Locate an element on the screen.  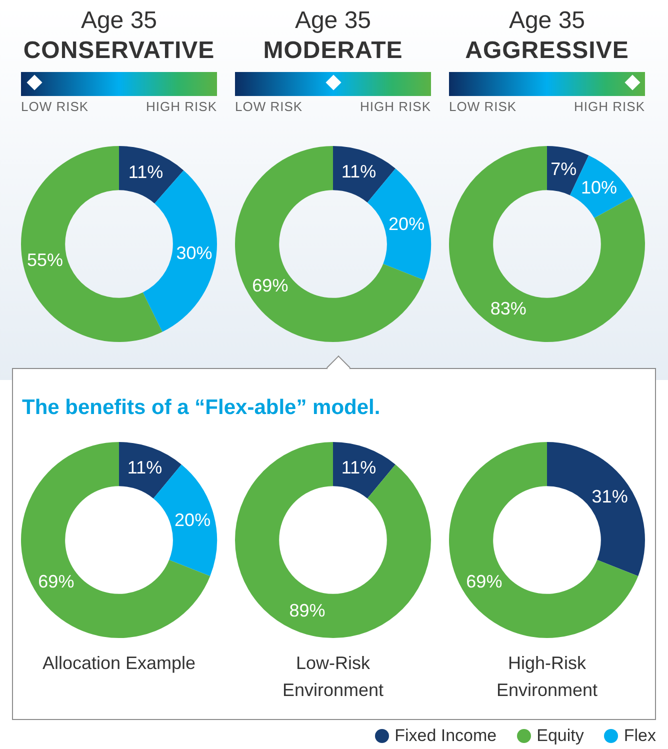
legend-label: Flex is located at coordinates (640, 736).